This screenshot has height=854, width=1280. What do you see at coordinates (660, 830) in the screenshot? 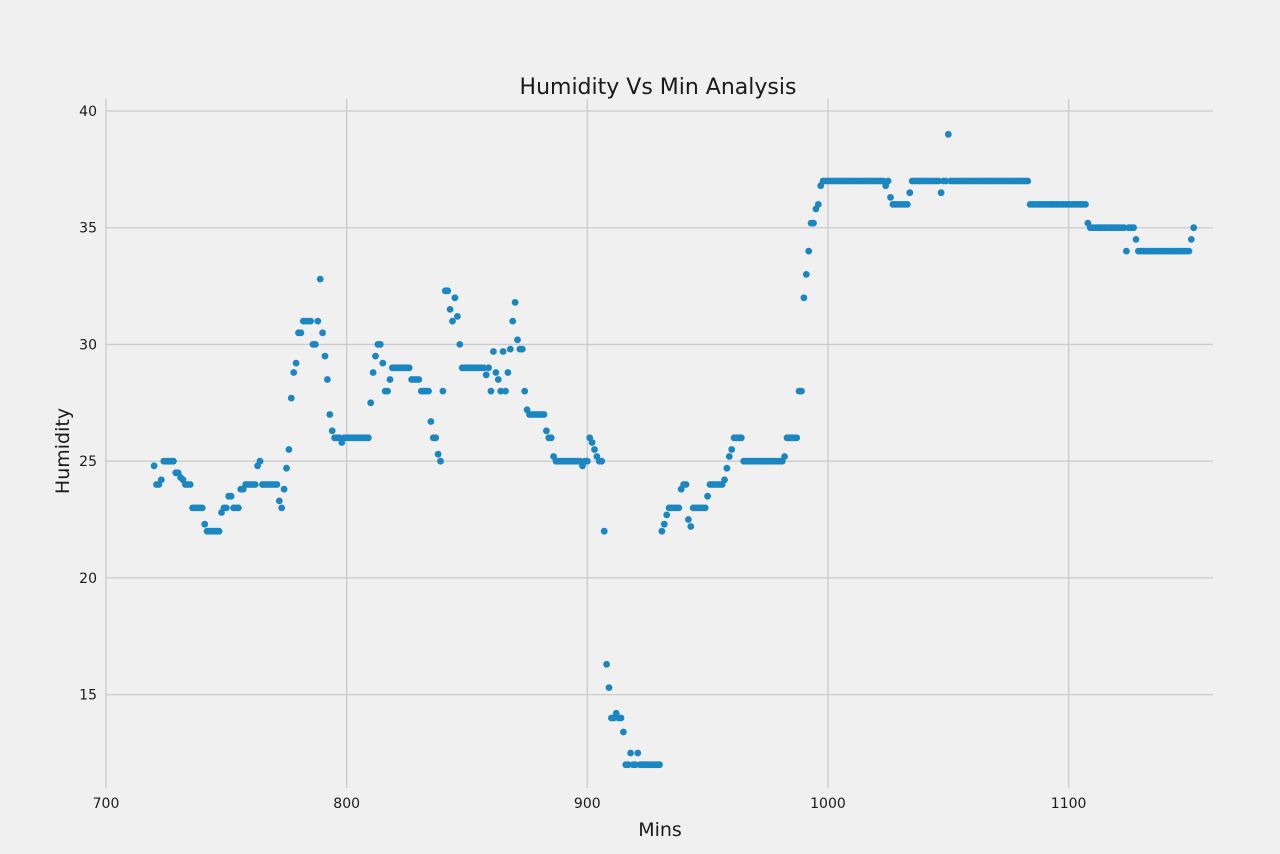
I see `x-axis-label: Mins` at bounding box center [660, 830].